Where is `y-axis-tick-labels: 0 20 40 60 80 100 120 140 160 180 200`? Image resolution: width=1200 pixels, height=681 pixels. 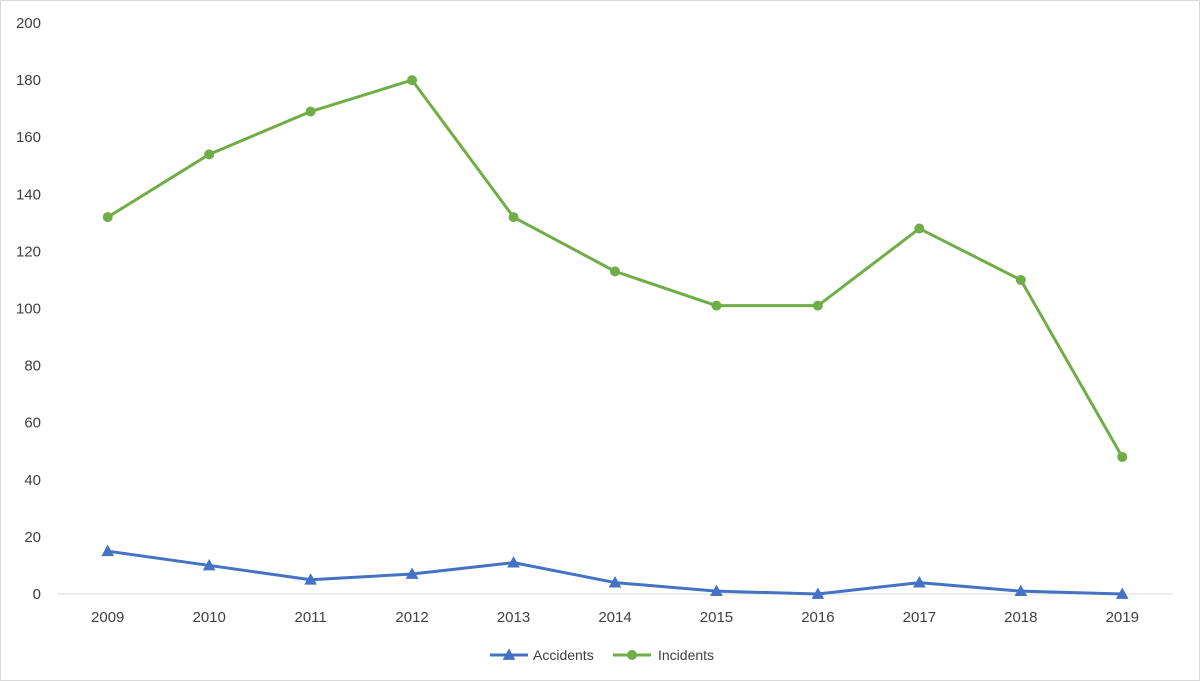 y-axis-tick-labels: 0 20 40 60 80 100 120 140 160 180 200 is located at coordinates (28, 309).